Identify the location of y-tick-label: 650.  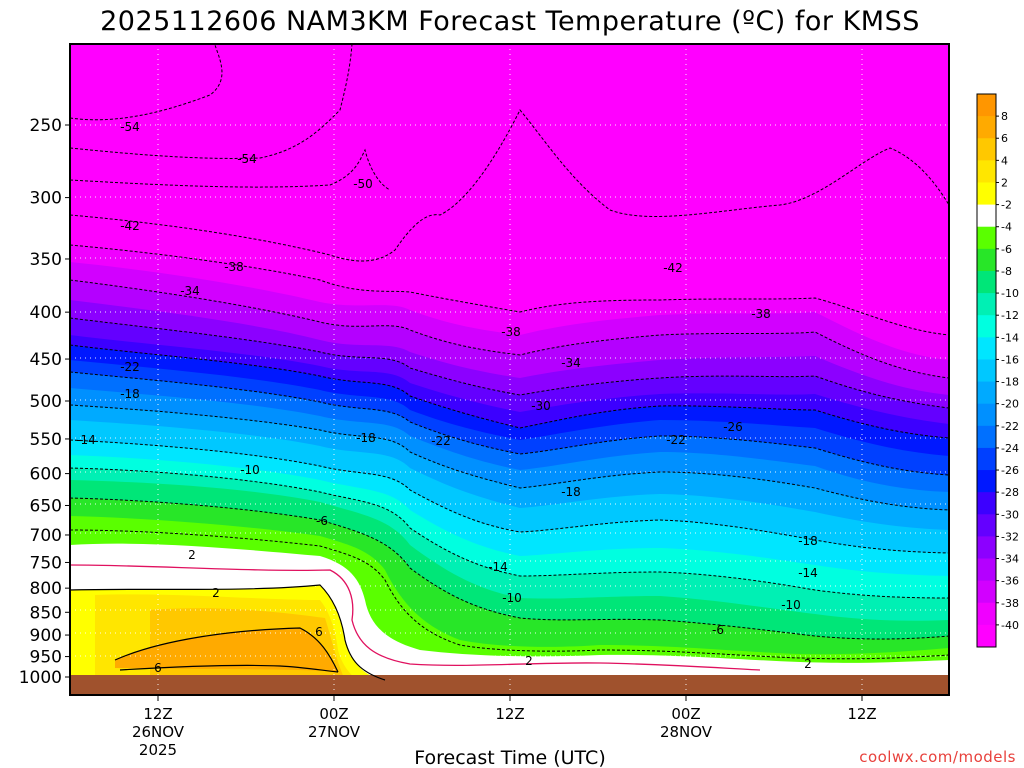
(46, 506).